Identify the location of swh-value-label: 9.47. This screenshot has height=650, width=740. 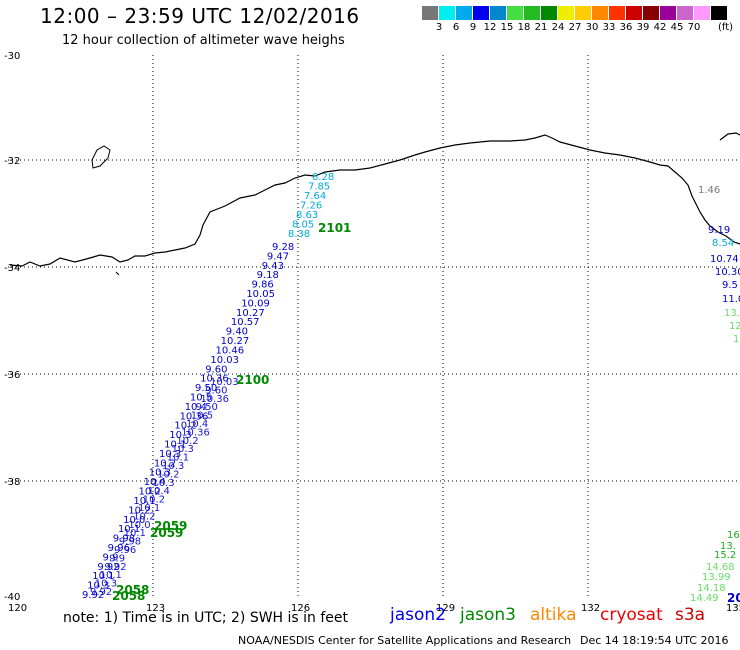
(278, 256).